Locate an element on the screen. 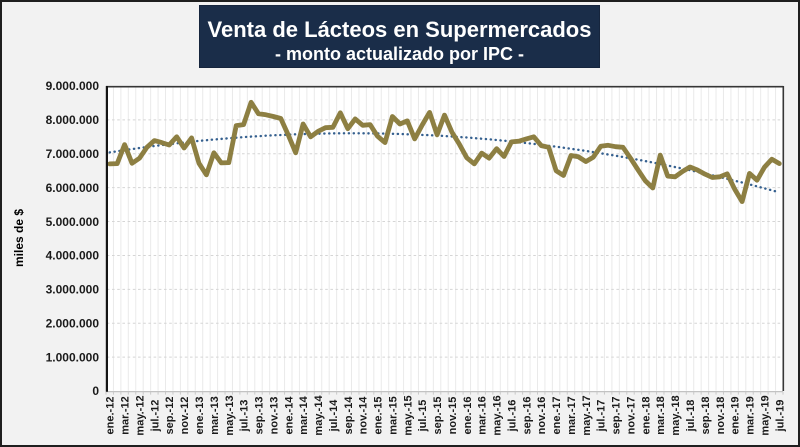 This screenshot has width=800, height=447. svg-text: mar.-12 is located at coordinates (126, 415).